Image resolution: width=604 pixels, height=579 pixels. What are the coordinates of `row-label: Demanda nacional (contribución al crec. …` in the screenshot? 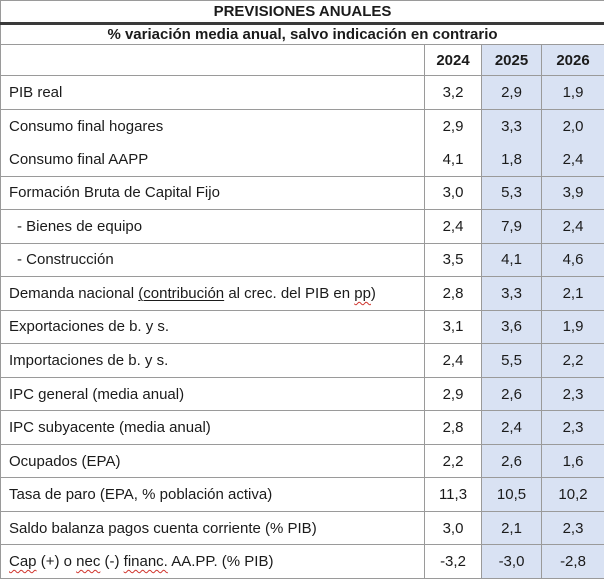 It's located at (212, 293).